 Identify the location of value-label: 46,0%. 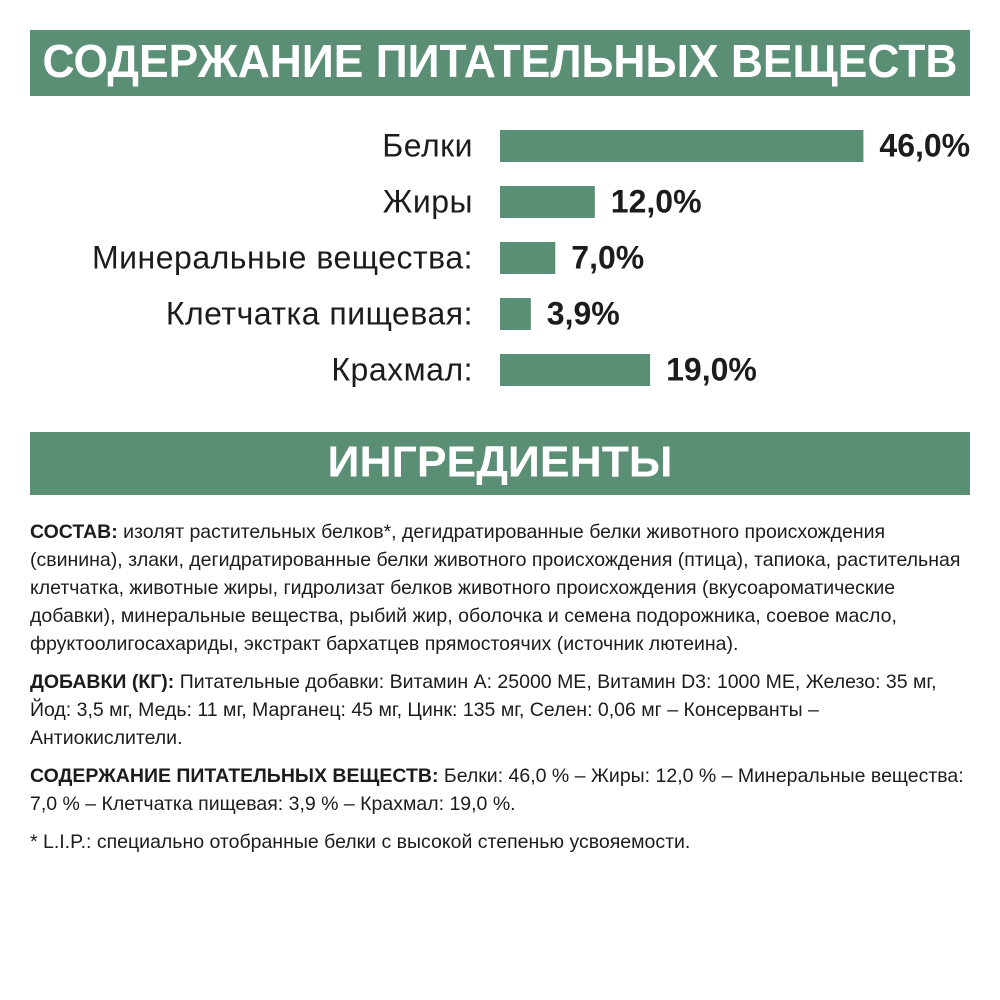
(924, 145).